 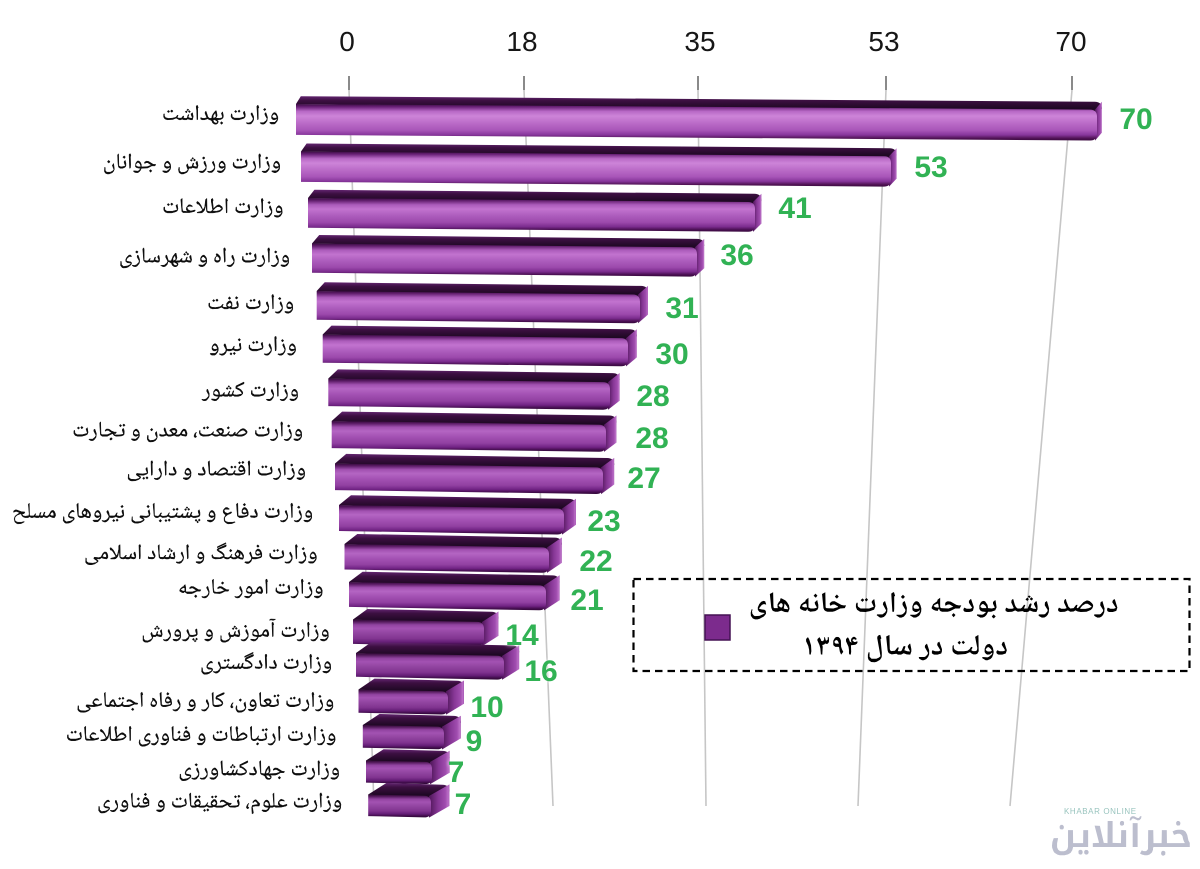 I want to click on svg-text: 0, so click(x=347, y=41).